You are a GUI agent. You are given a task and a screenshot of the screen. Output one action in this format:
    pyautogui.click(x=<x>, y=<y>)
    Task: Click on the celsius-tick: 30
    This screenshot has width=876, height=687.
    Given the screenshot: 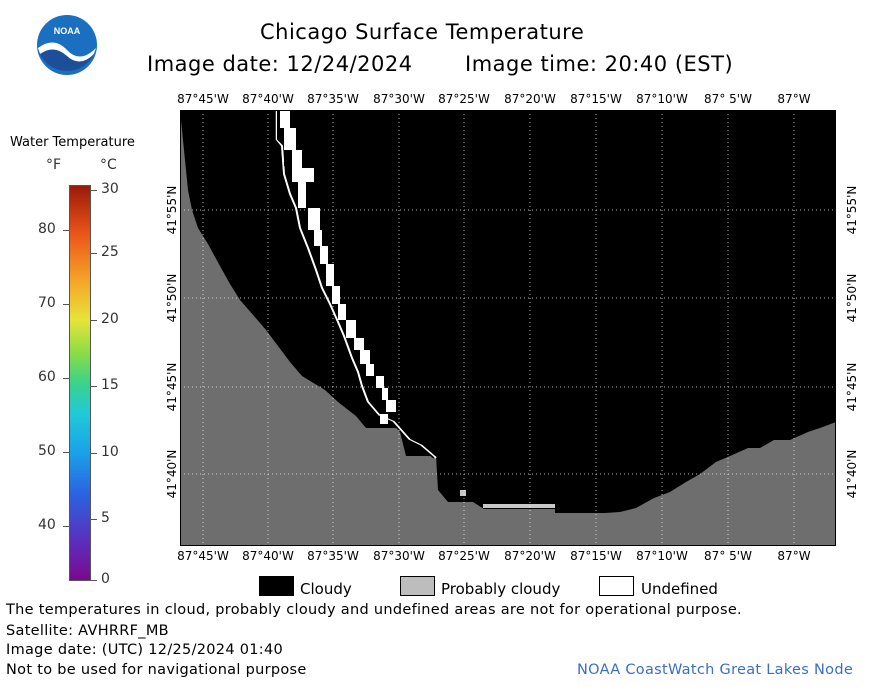 What is the action you would take?
    pyautogui.click(x=110, y=189)
    